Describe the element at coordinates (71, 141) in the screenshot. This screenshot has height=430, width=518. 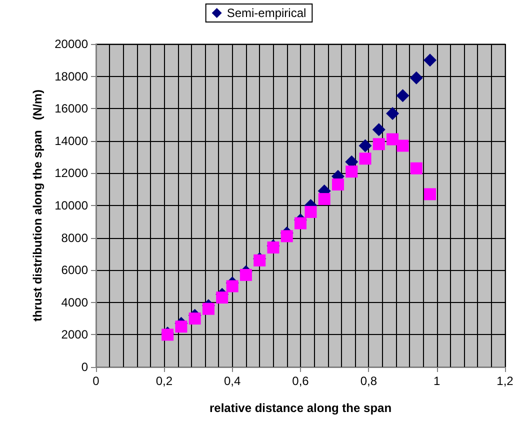
I see `y-tick-label: 14000` at that location.